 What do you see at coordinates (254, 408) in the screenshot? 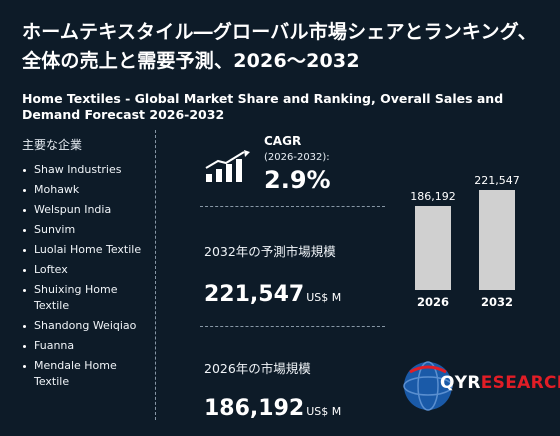
I see `market-2026-number: 186,192` at bounding box center [254, 408].